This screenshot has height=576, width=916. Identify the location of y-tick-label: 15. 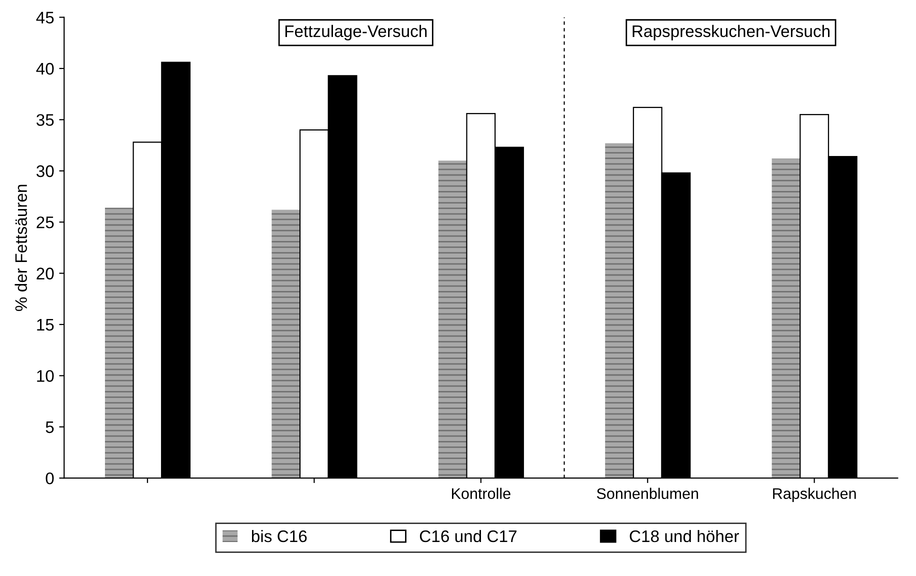
(45, 325).